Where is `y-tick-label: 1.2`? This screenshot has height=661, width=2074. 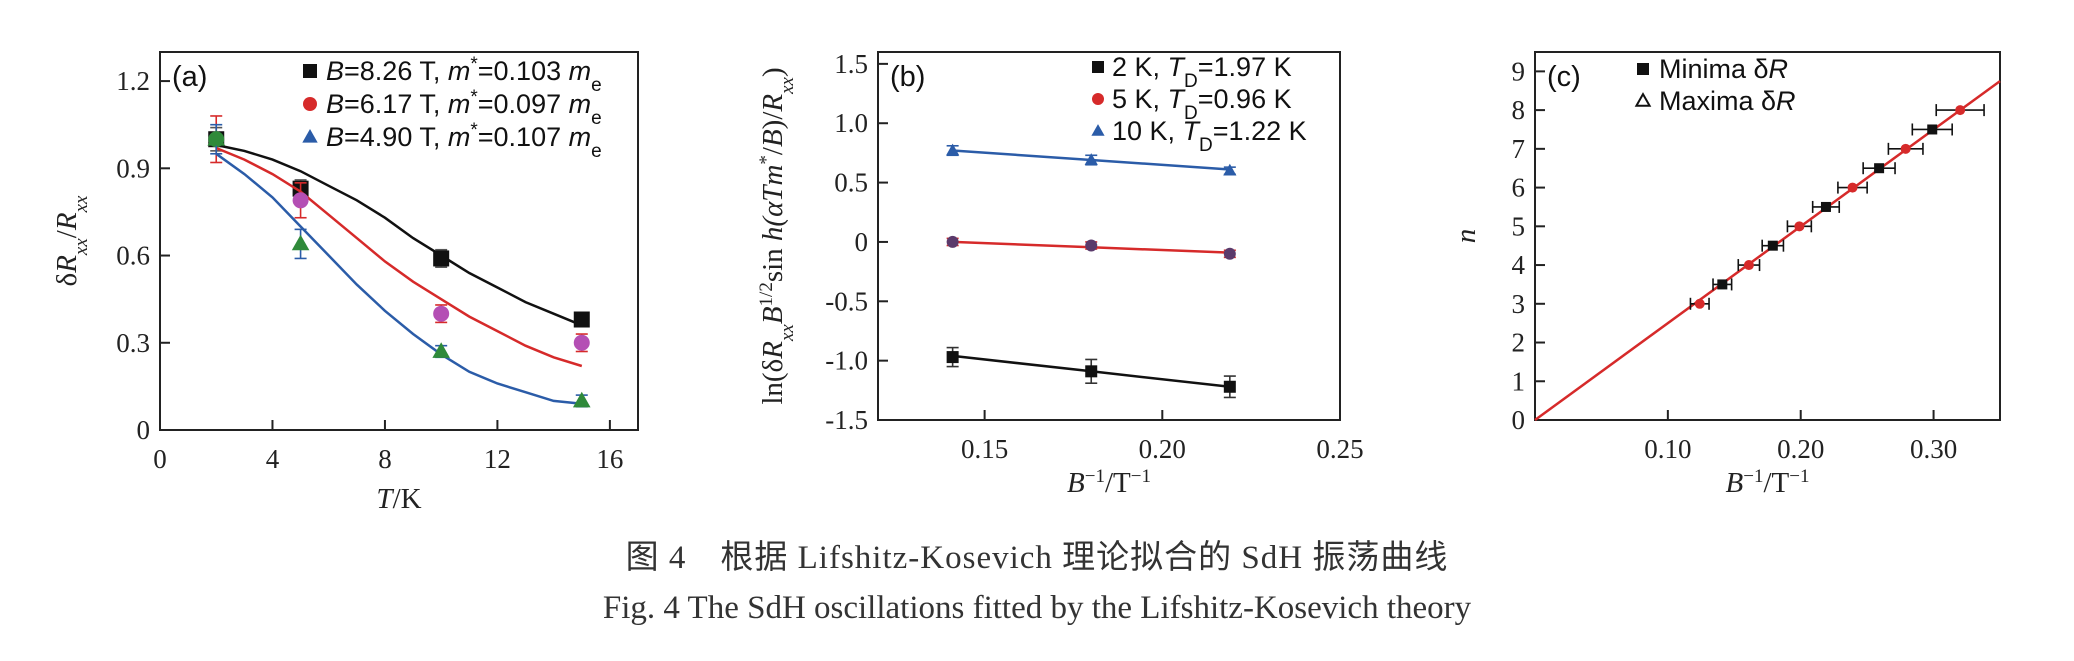
y-tick-label: 1.2 is located at coordinates (133, 81).